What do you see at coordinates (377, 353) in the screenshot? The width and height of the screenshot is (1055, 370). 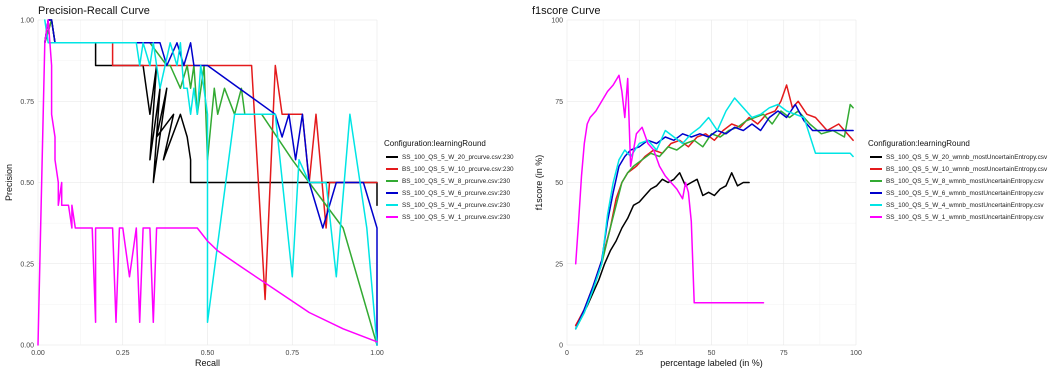 I see `pr-x-tick: 1.00` at bounding box center [377, 353].